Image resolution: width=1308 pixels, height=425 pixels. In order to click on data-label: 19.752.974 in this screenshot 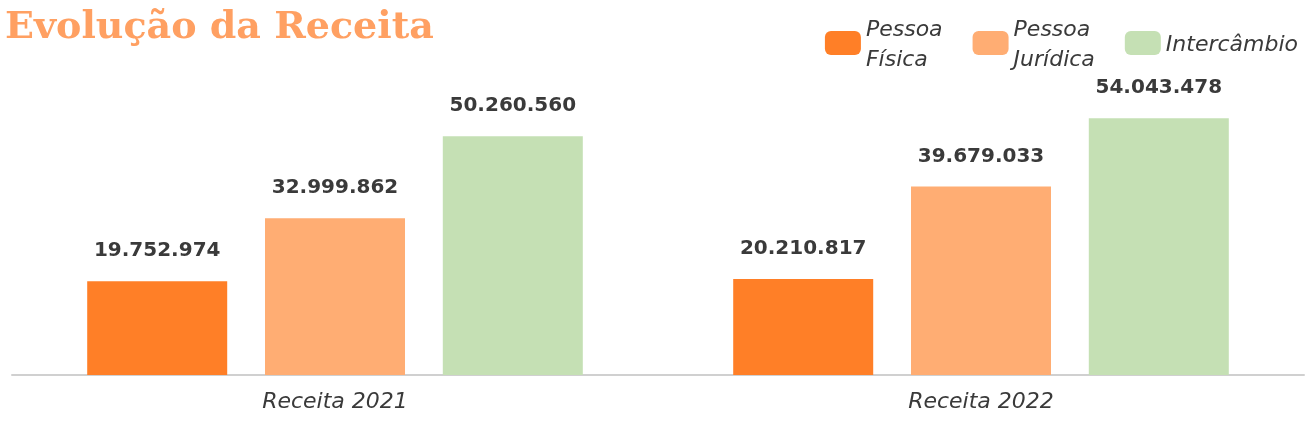, I will do `click(157, 249)`.